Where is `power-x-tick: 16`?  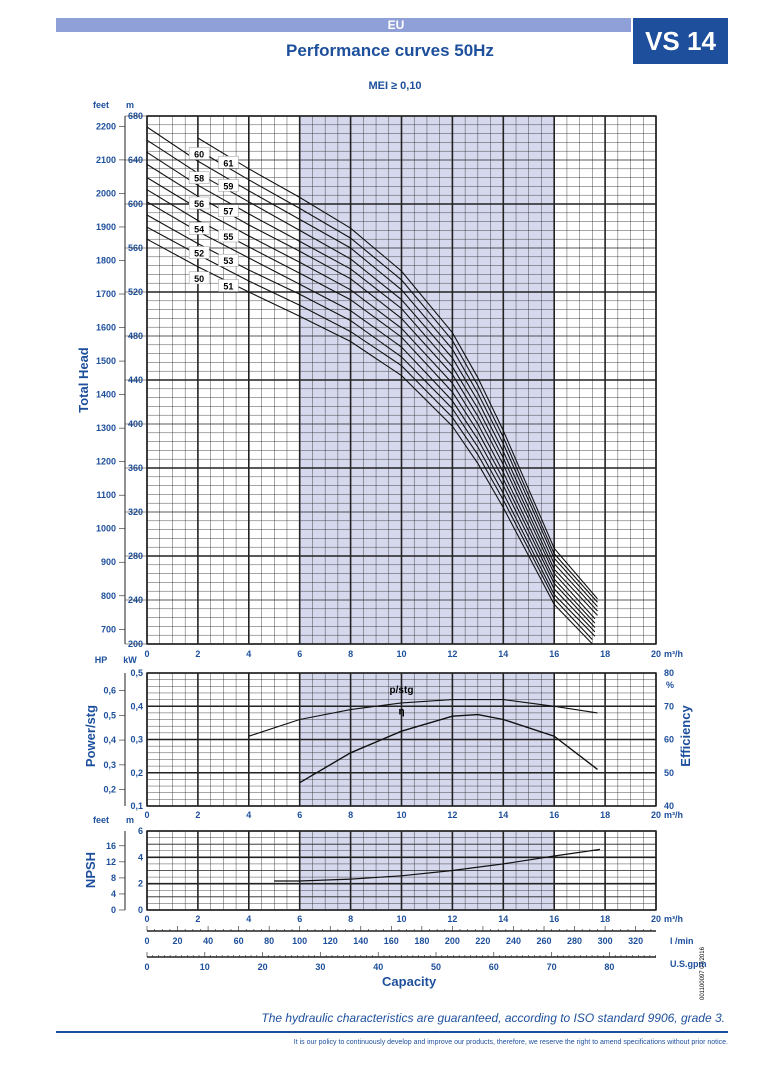
power-x-tick: 16 is located at coordinates (554, 815).